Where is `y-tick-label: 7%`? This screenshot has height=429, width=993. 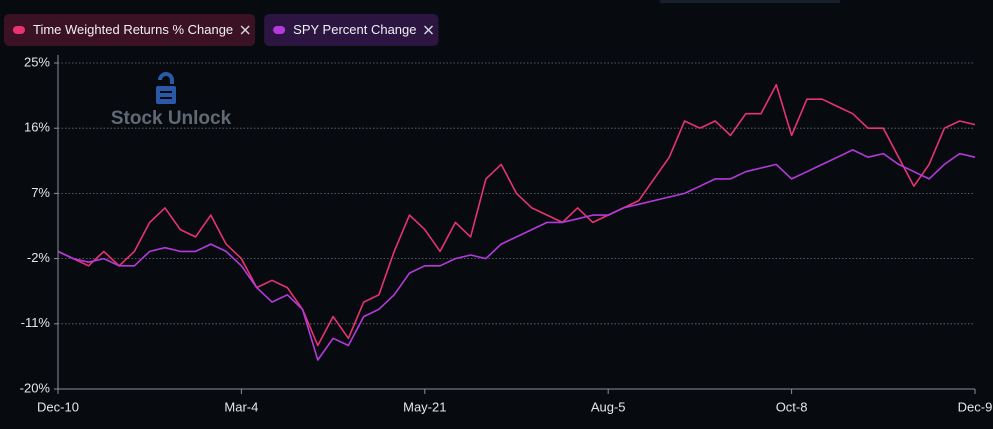
y-tick-label: 7% is located at coordinates (40, 192).